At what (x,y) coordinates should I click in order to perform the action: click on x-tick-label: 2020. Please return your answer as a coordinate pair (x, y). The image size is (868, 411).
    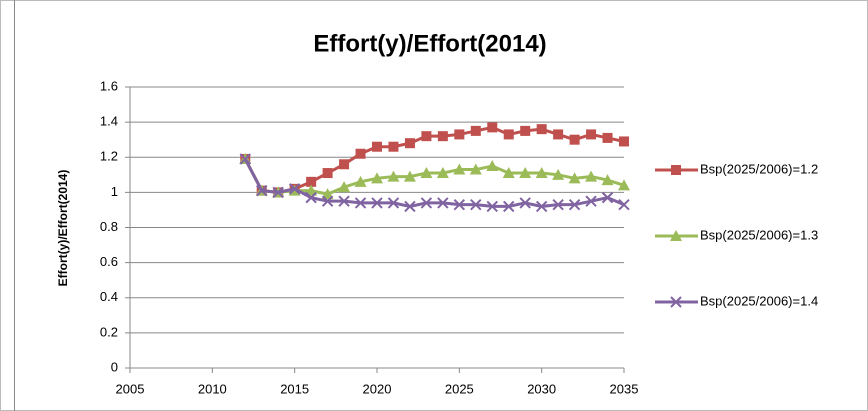
    Looking at the image, I should click on (377, 388).